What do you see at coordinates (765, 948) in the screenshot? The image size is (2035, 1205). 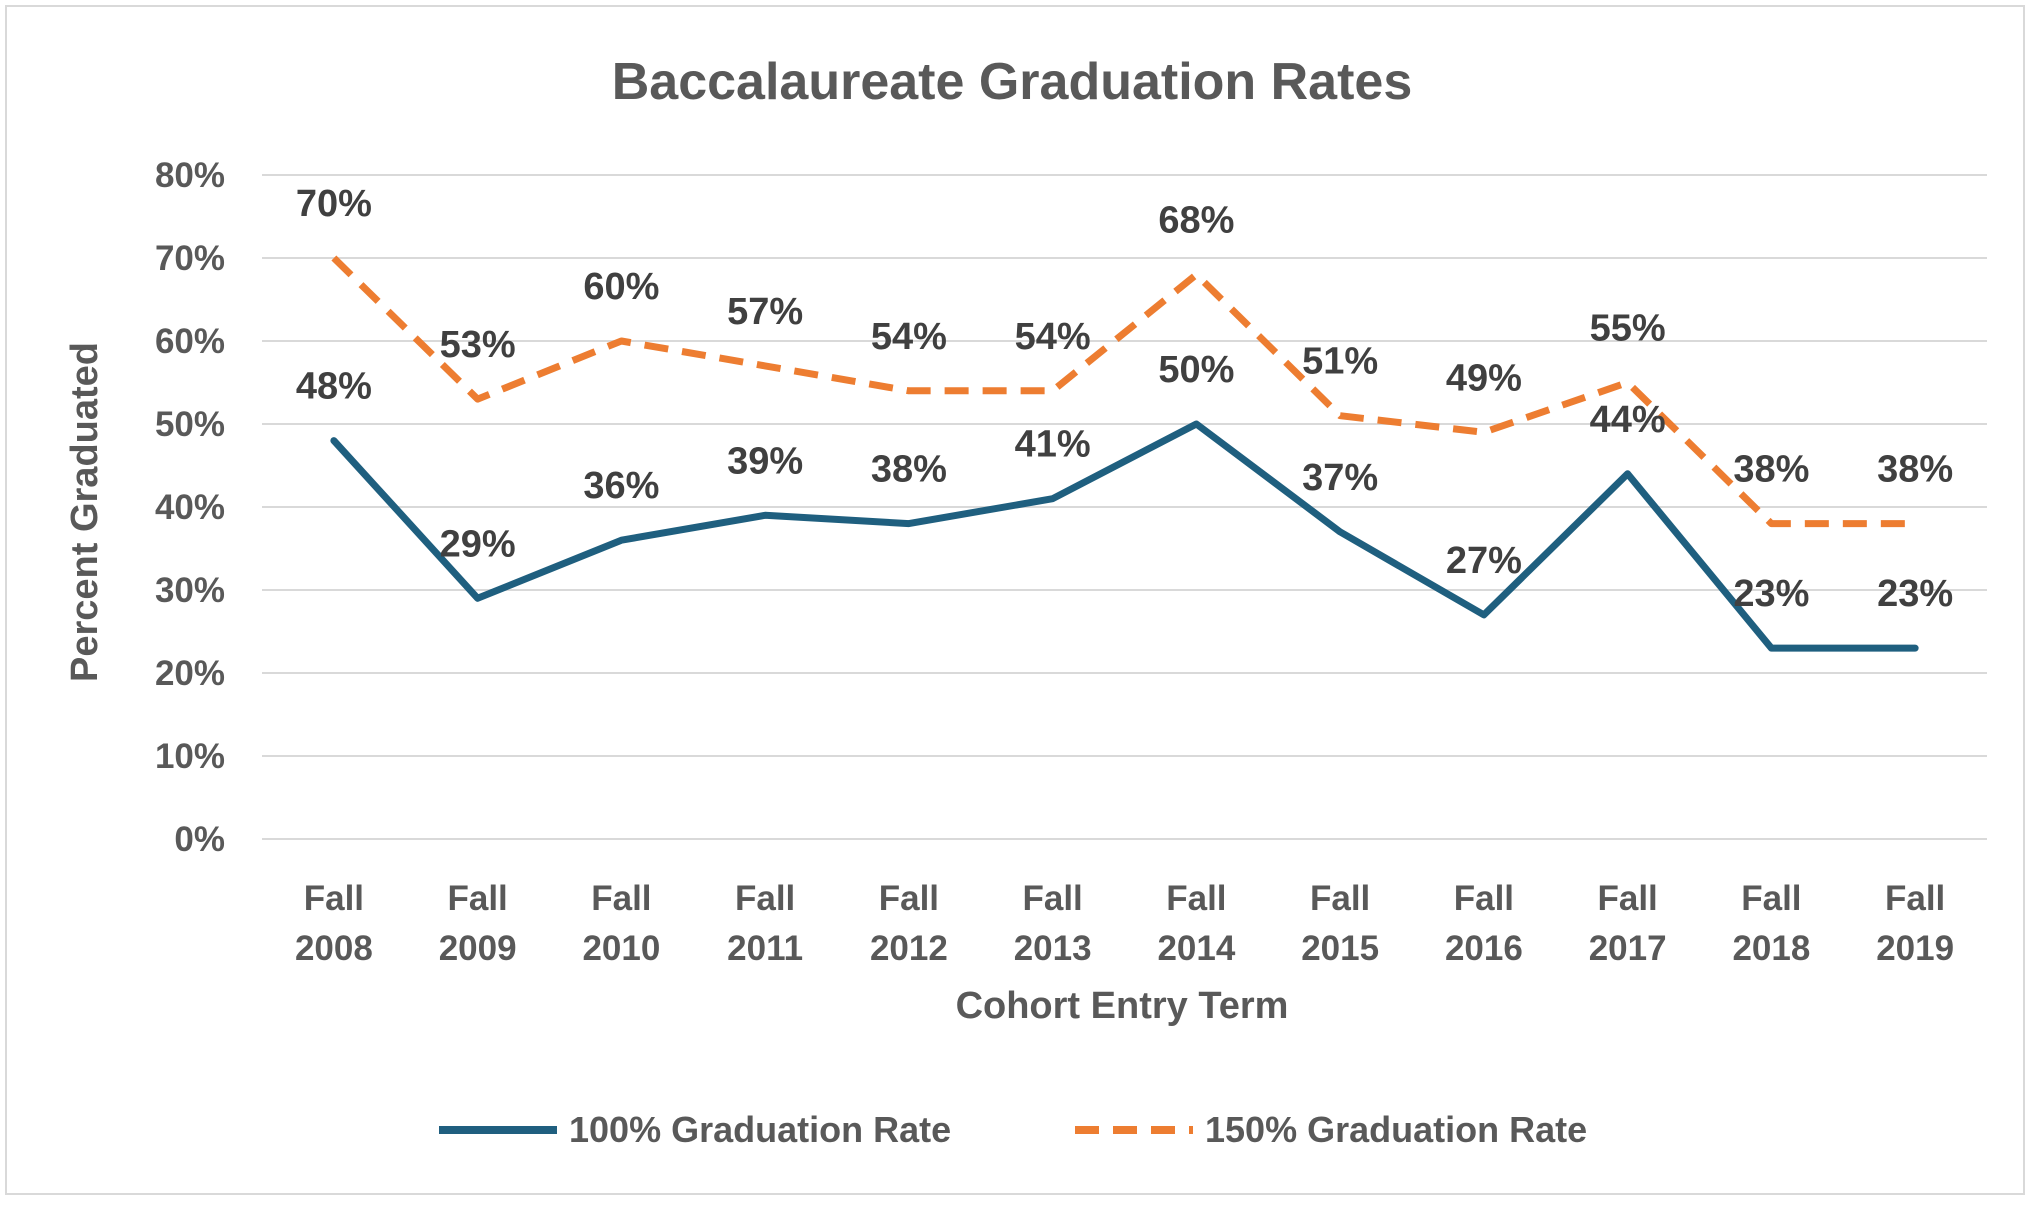 I see `x-tick-label: 2011` at bounding box center [765, 948].